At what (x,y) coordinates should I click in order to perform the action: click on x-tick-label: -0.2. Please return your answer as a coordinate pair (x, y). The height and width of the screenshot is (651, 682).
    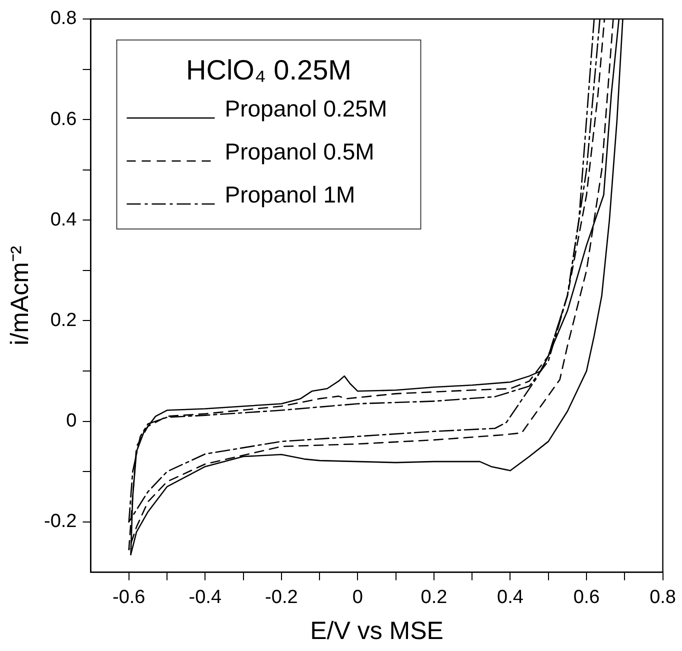
    Looking at the image, I should click on (281, 597).